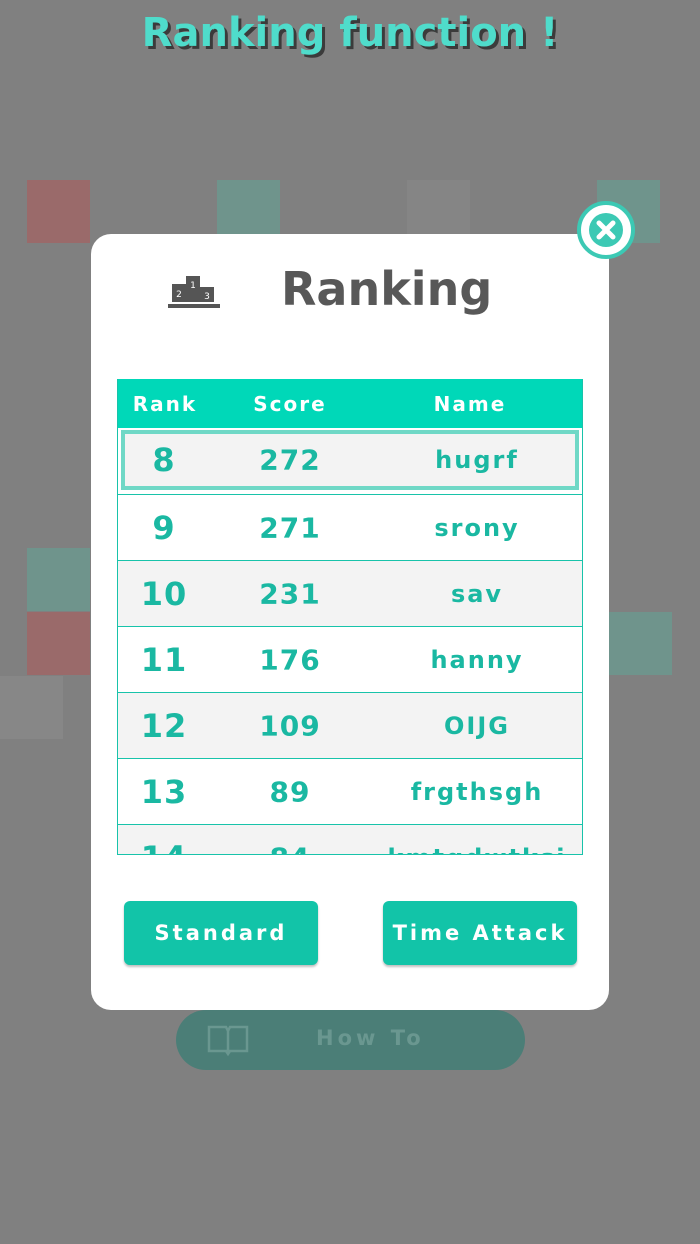 The width and height of the screenshot is (700, 1244). What do you see at coordinates (470, 404) in the screenshot?
I see `header-cell: Name` at bounding box center [470, 404].